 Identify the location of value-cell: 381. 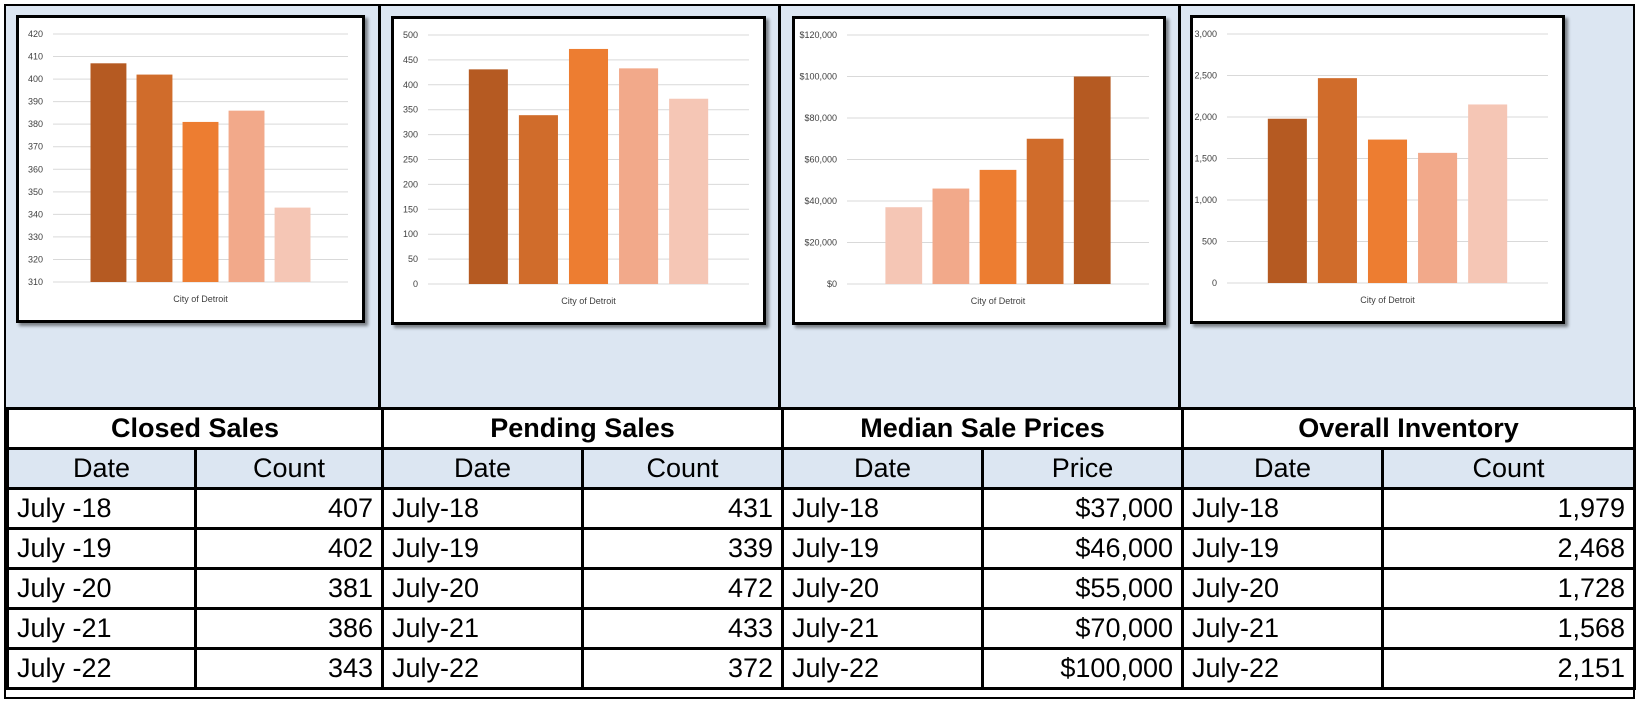
(289, 588).